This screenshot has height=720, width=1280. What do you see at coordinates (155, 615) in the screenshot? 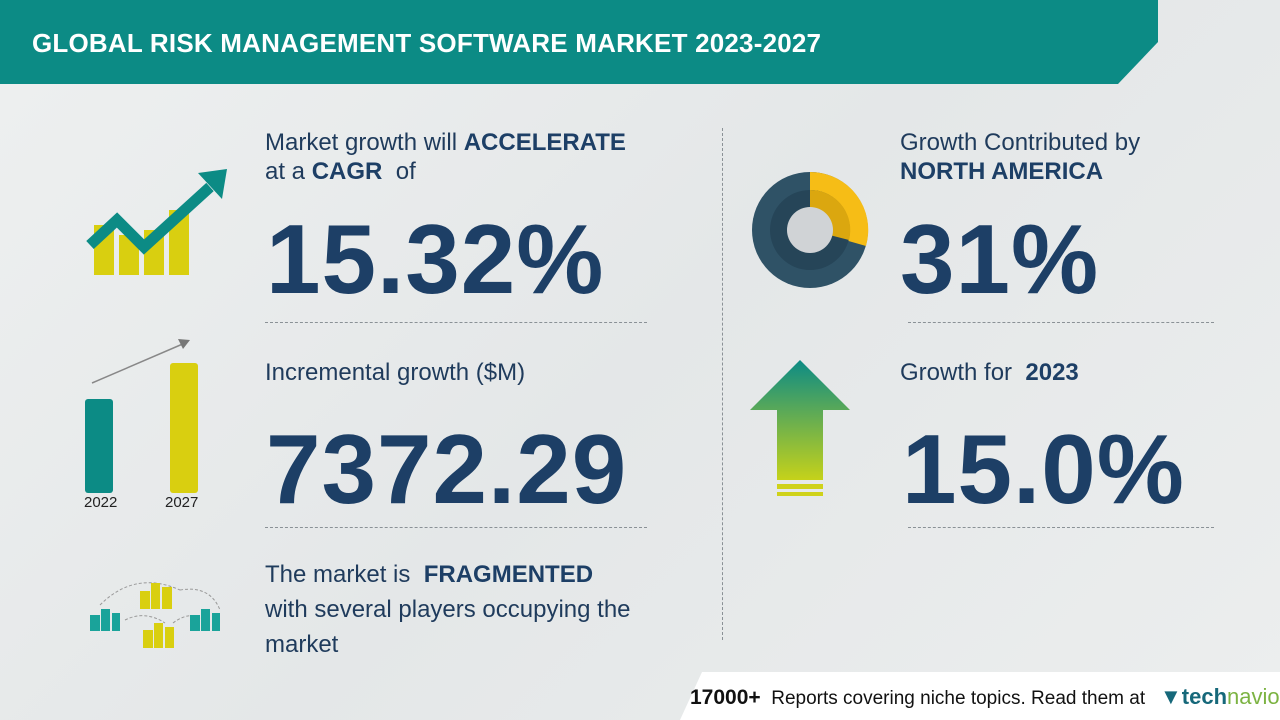
I see `fragmented-buildings-icon` at bounding box center [155, 615].